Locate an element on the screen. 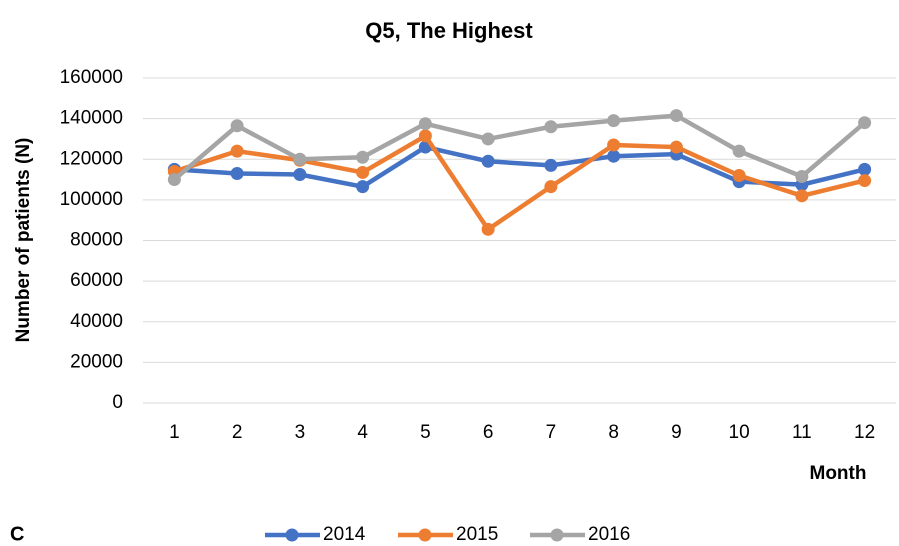 The width and height of the screenshot is (899, 546). y-tick-label: 40000 is located at coordinates (96, 321).